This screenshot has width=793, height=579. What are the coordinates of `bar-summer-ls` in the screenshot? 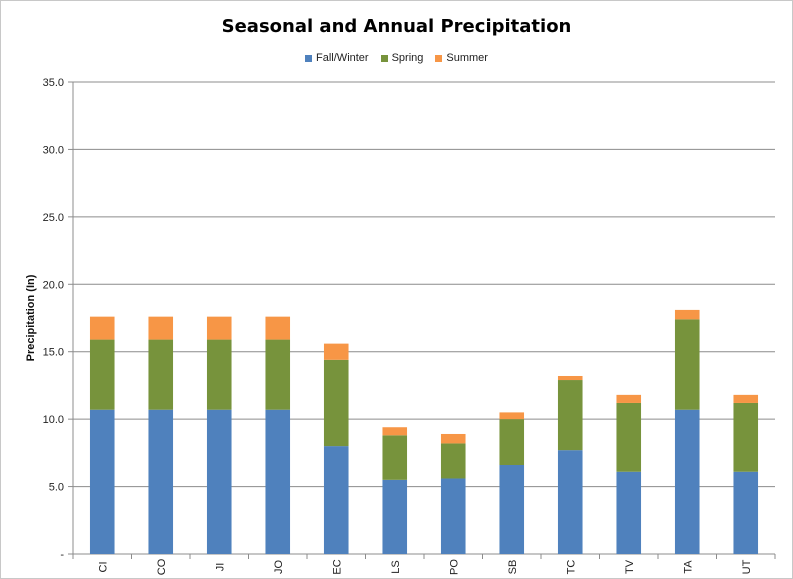 It's located at (395, 431).